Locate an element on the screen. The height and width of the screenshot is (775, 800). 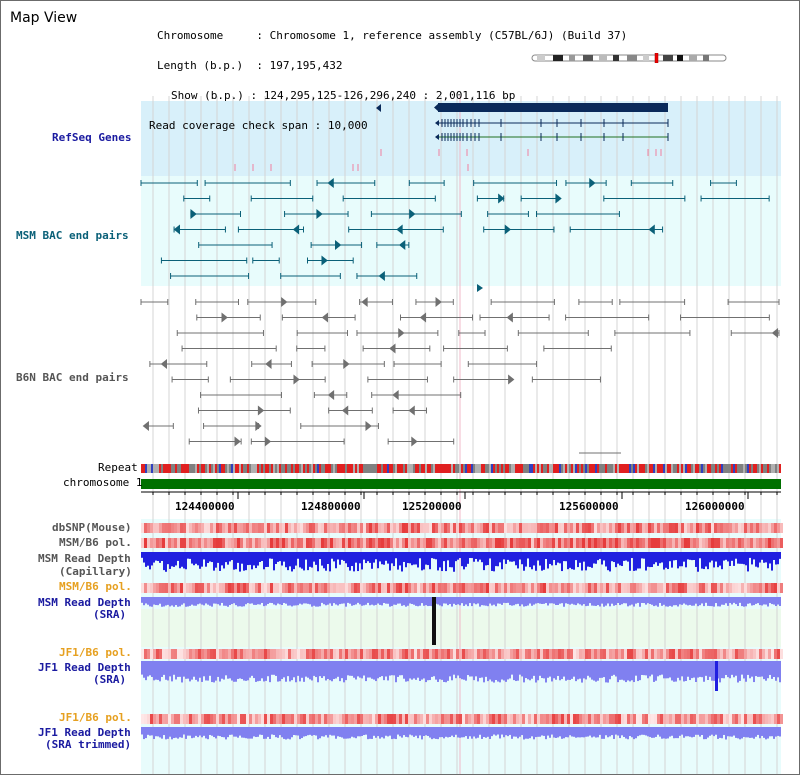
depth-spike is located at coordinates (434, 621).